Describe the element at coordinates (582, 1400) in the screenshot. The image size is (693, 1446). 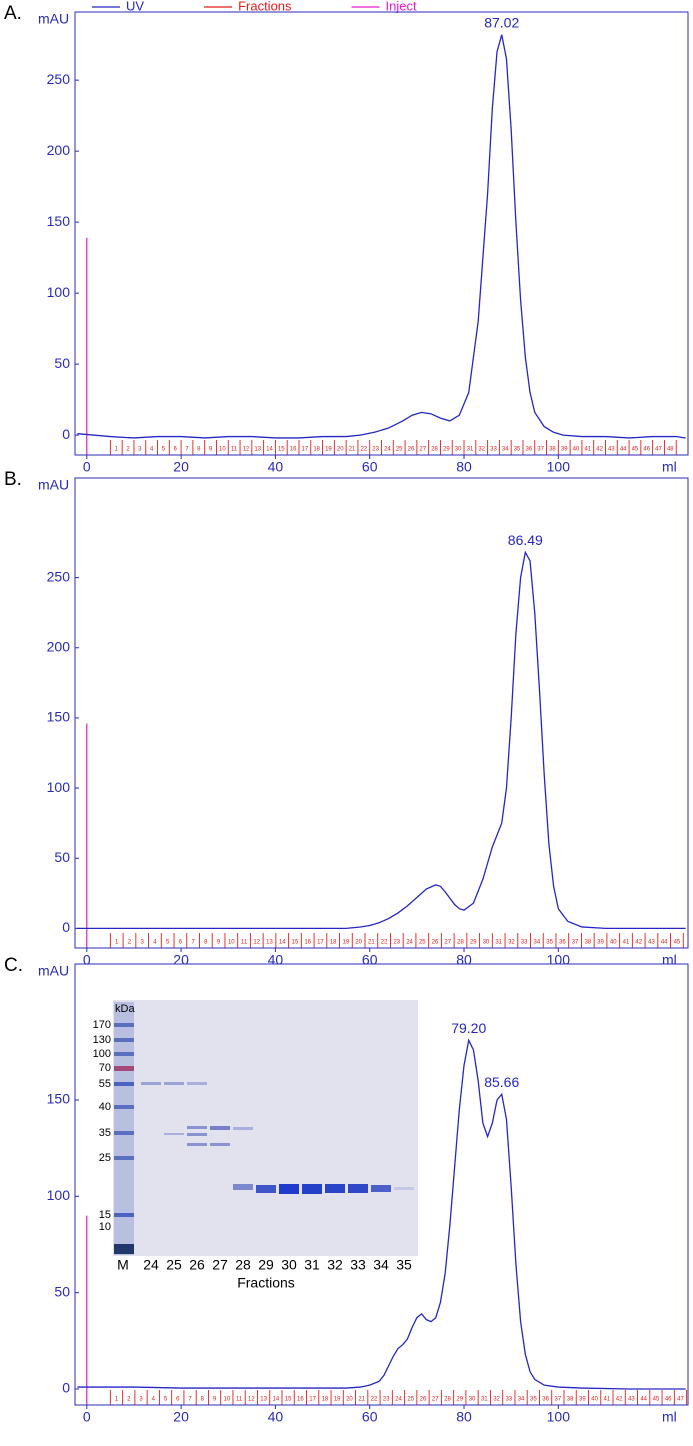
I see `fraction-label: 39` at that location.